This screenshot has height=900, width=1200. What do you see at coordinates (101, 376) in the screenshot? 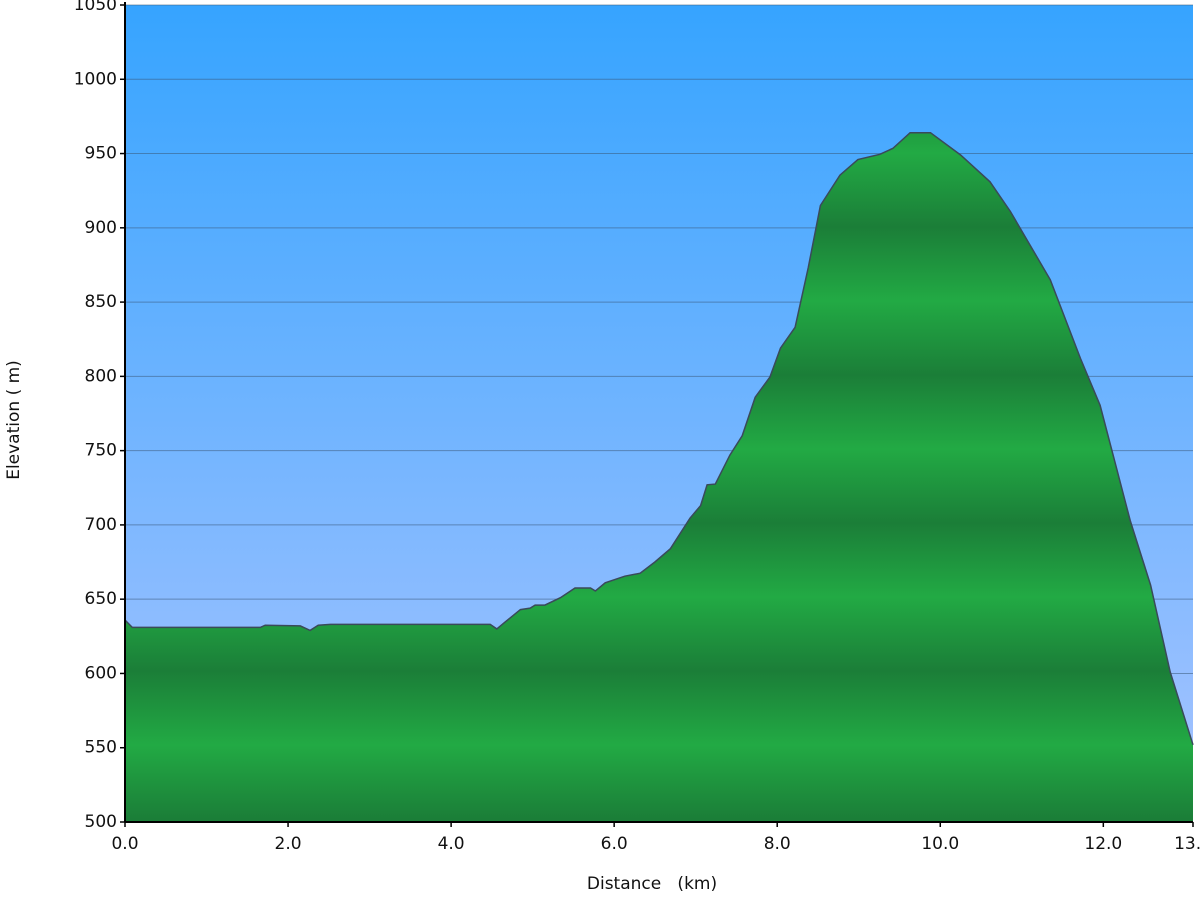
I see `y-tick-label: 800` at bounding box center [101, 376].